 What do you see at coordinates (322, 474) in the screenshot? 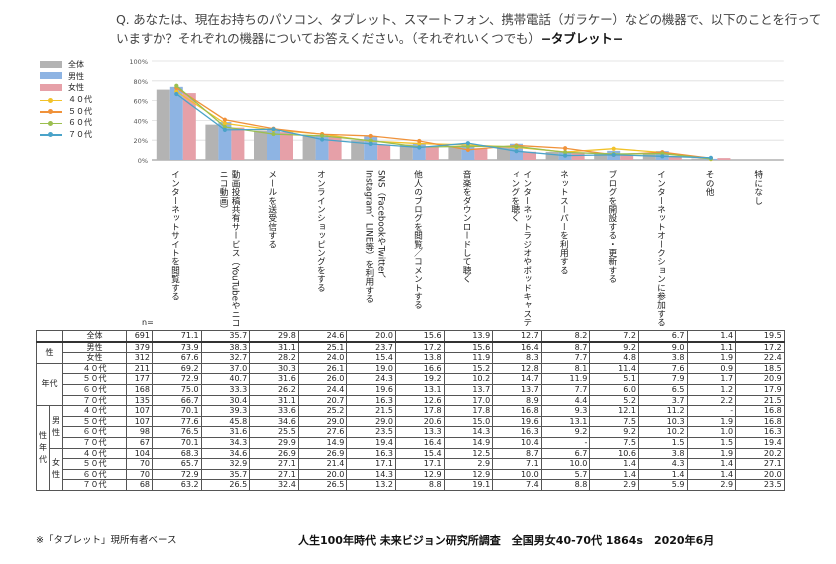
I see `value-cell: 20.0` at bounding box center [322, 474].